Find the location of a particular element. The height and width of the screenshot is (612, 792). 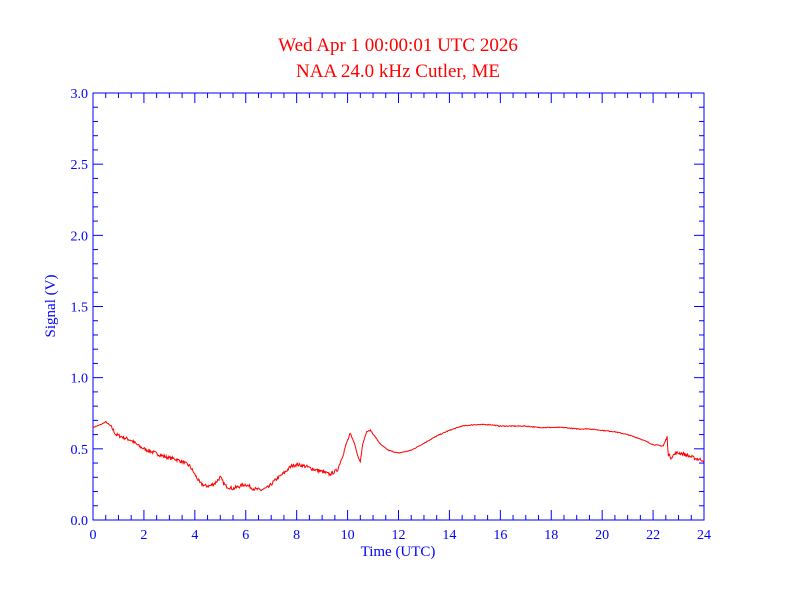

chart-subtitle: NAA 24.0 kHz Cutler, ME is located at coordinates (398, 71).